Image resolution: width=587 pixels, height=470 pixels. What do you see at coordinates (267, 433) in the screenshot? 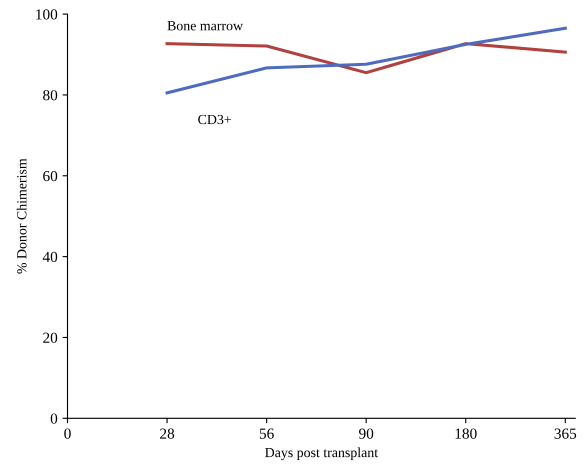
I see `x-tick-label: 56` at bounding box center [267, 433].